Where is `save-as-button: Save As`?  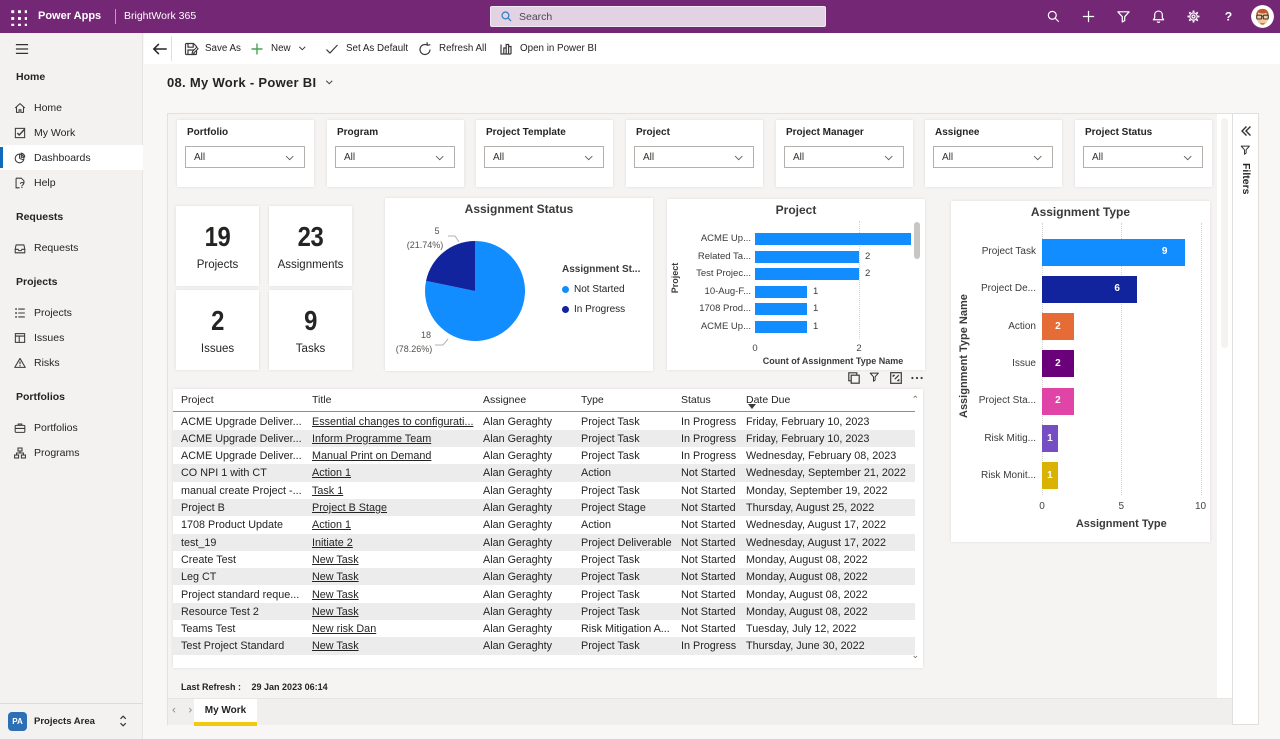
save-as-button: Save As is located at coordinates (212, 49).